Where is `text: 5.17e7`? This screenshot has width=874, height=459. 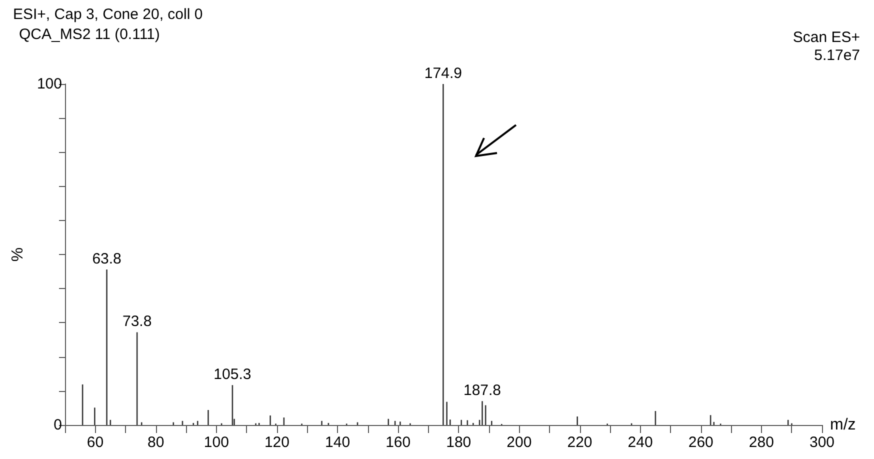
text: 5.17e7 is located at coordinates (837, 55).